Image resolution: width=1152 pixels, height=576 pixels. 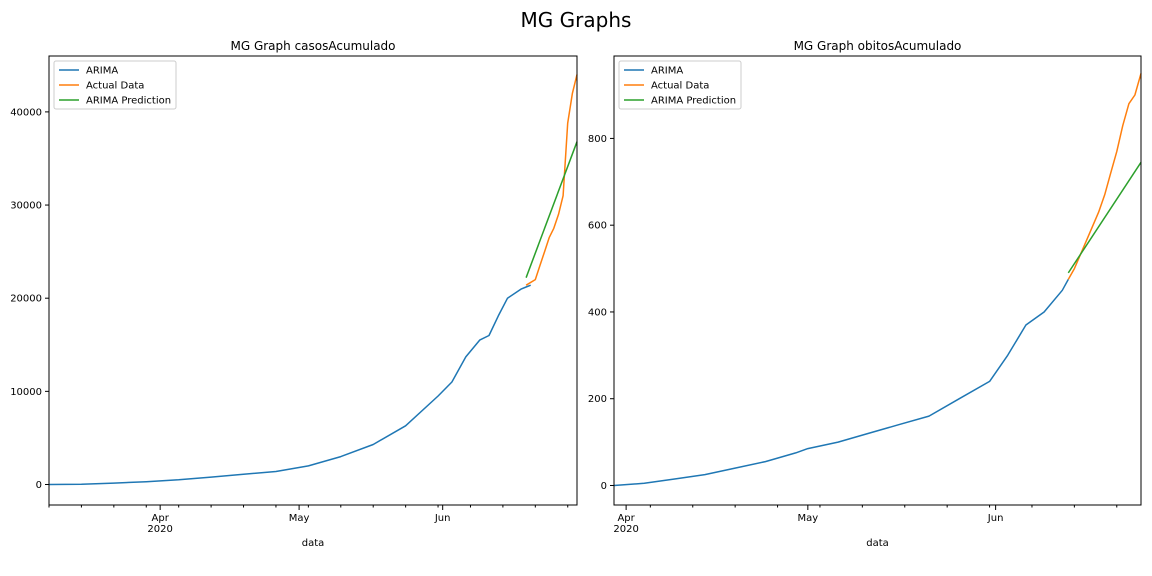 I want to click on y-tick-label: 40000, so click(x=26, y=112).